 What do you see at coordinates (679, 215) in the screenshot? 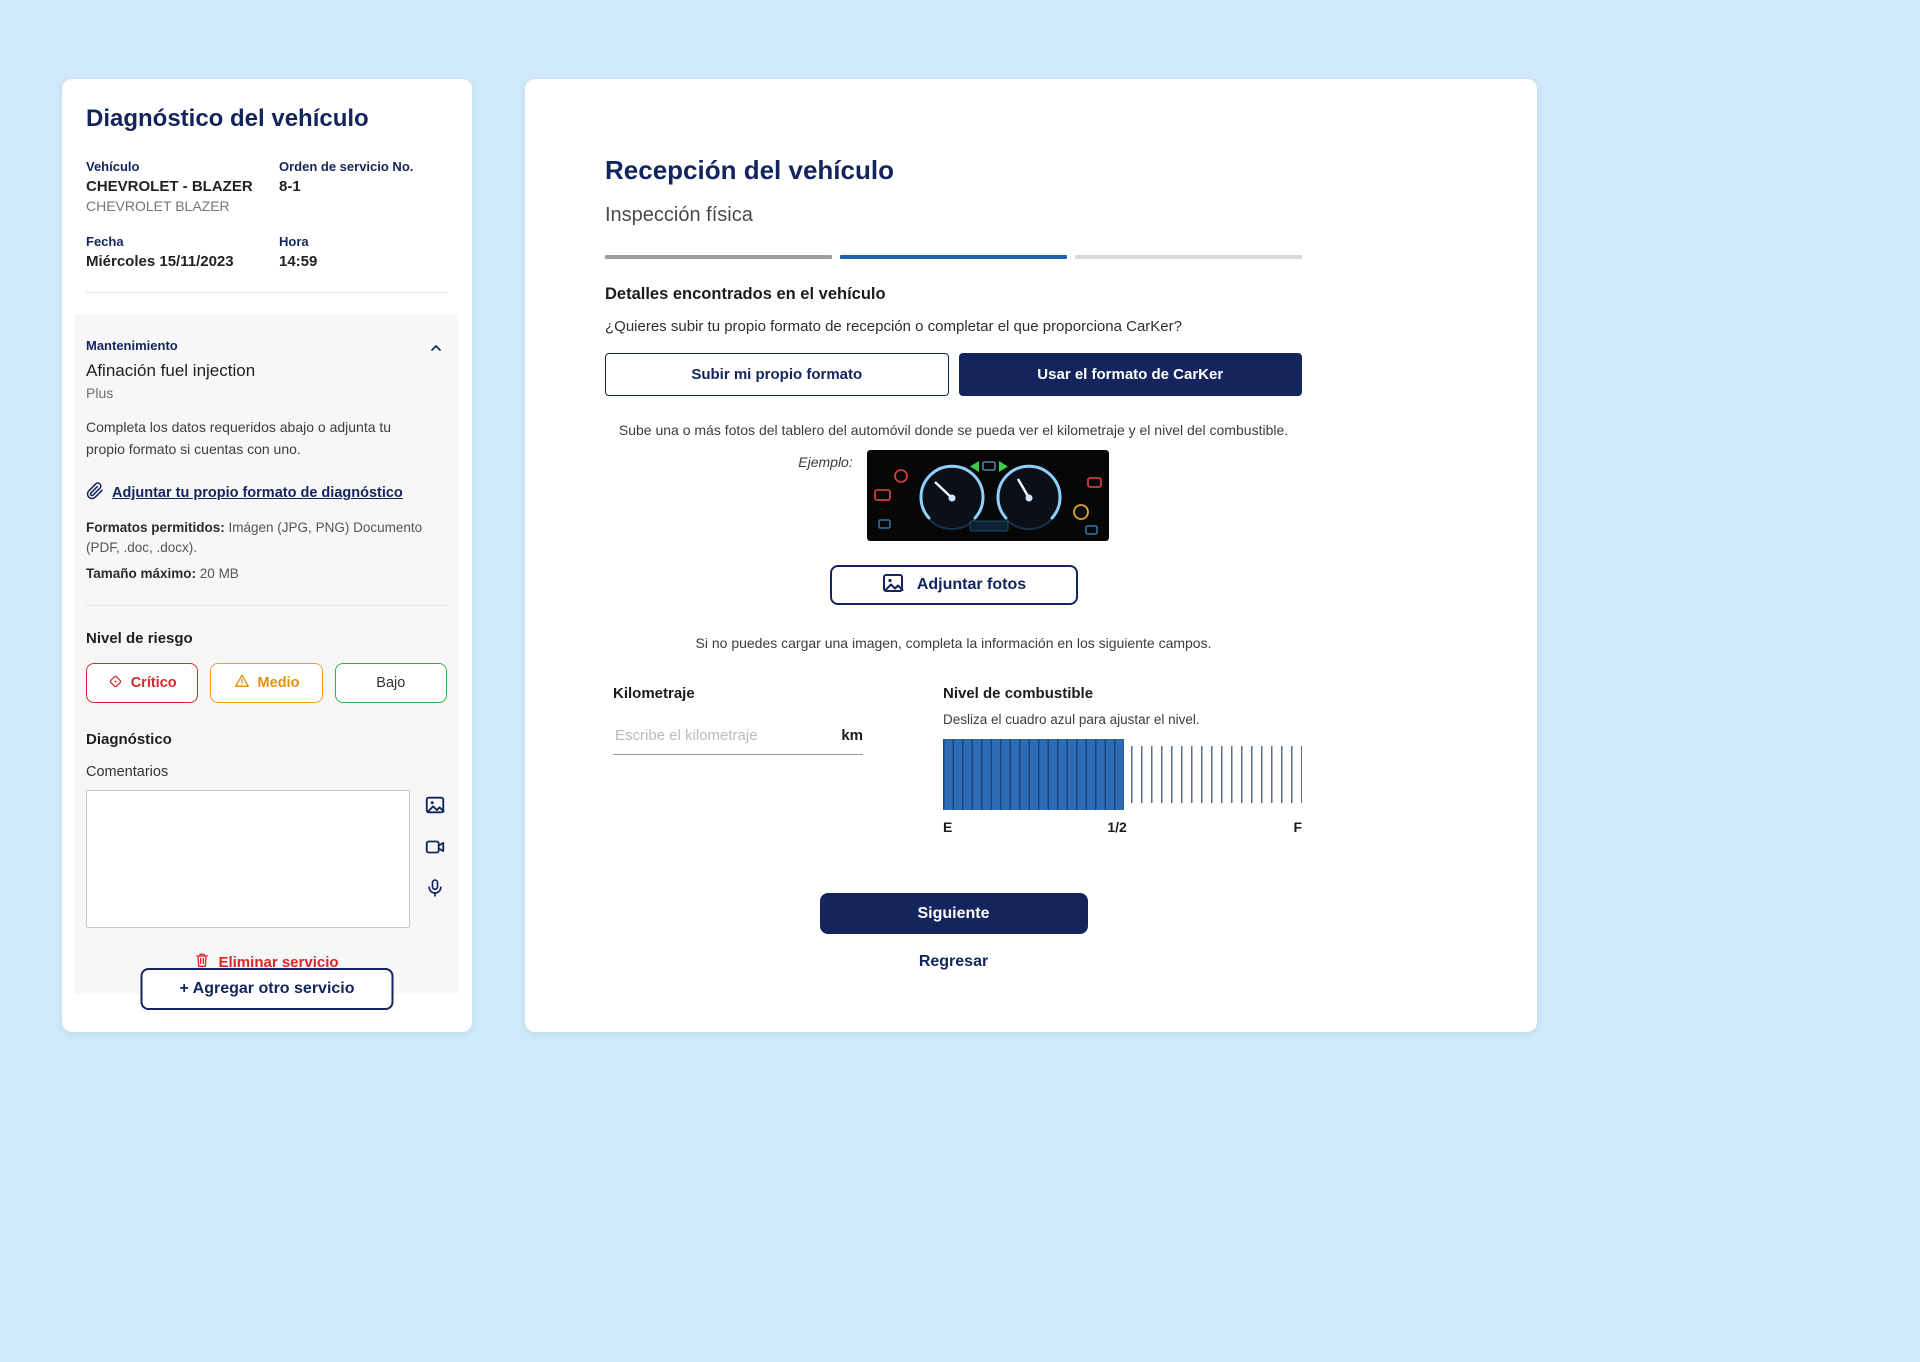
I see `reception-subtitle: Inspección física` at bounding box center [679, 215].